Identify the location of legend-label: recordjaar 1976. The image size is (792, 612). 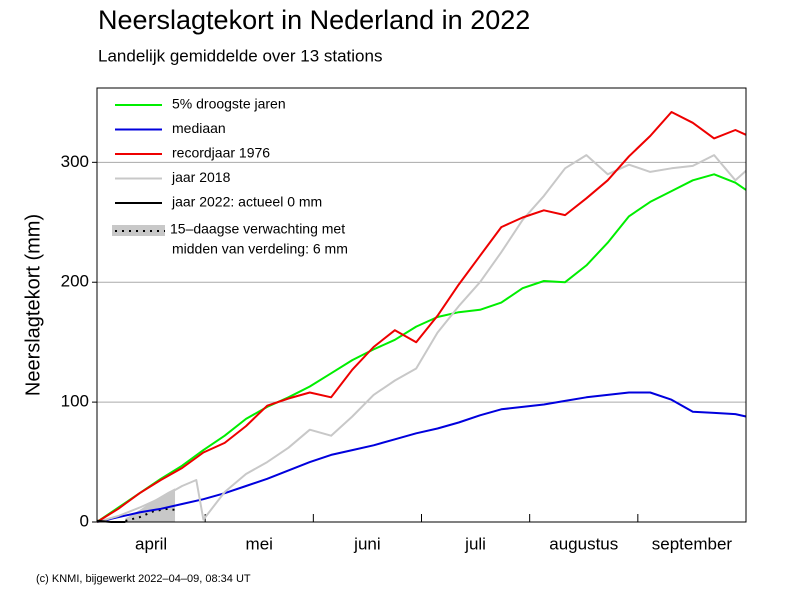
(221, 153).